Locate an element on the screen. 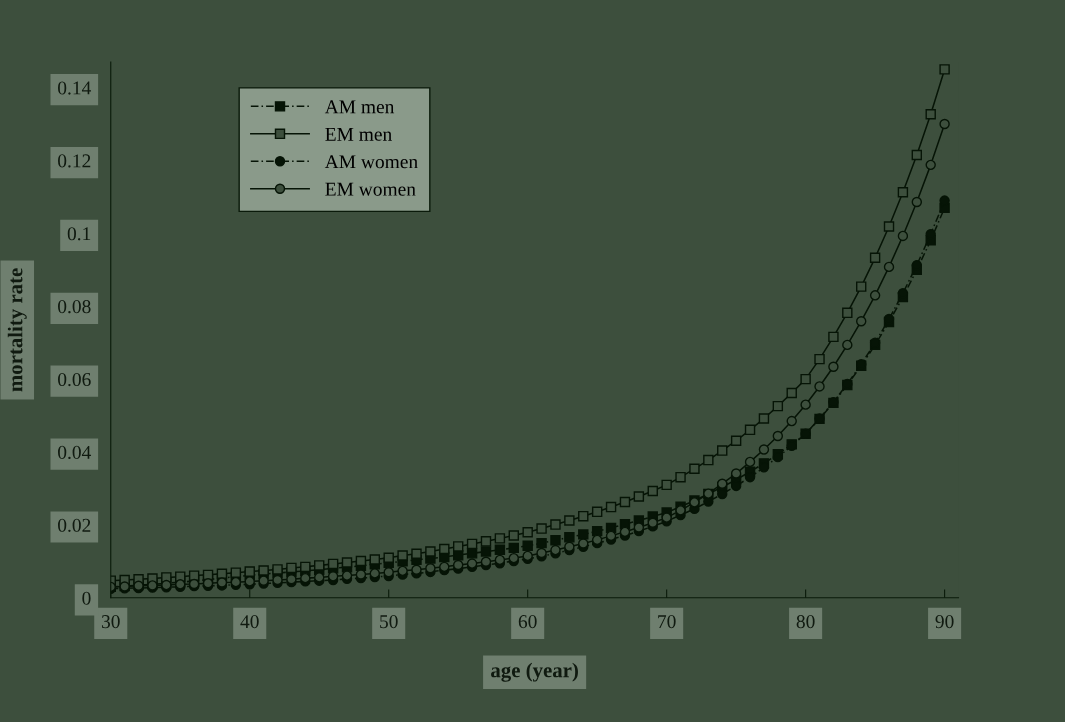 The image size is (1065, 722). x-tick-label: 90 is located at coordinates (944, 622).